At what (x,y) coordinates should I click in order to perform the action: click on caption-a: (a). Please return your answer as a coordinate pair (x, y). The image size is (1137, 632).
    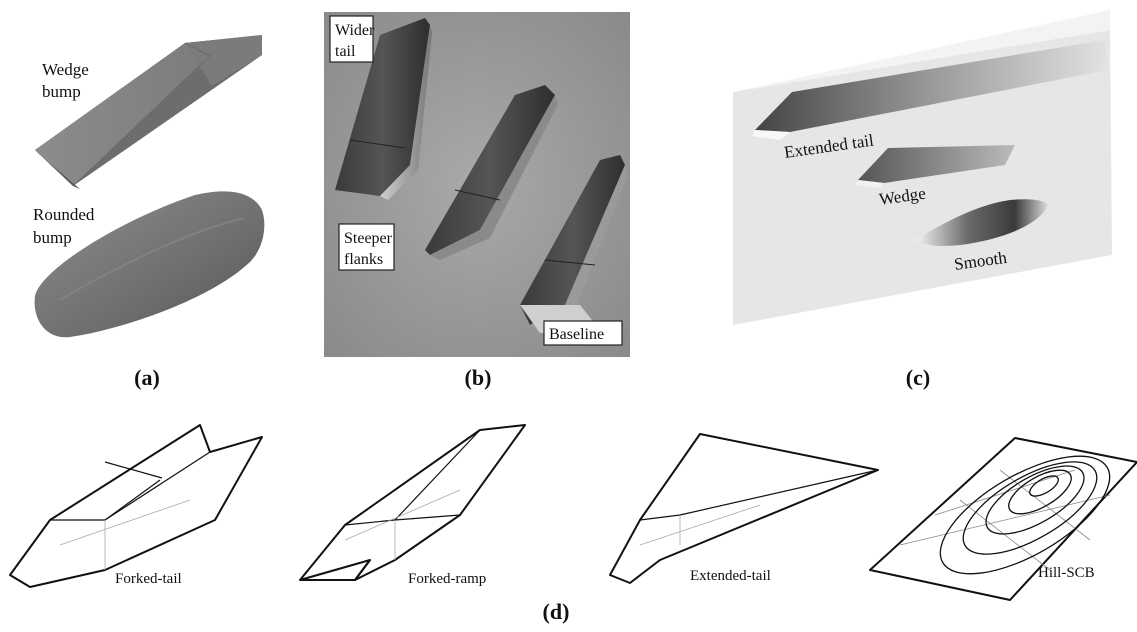
    Looking at the image, I should click on (147, 377).